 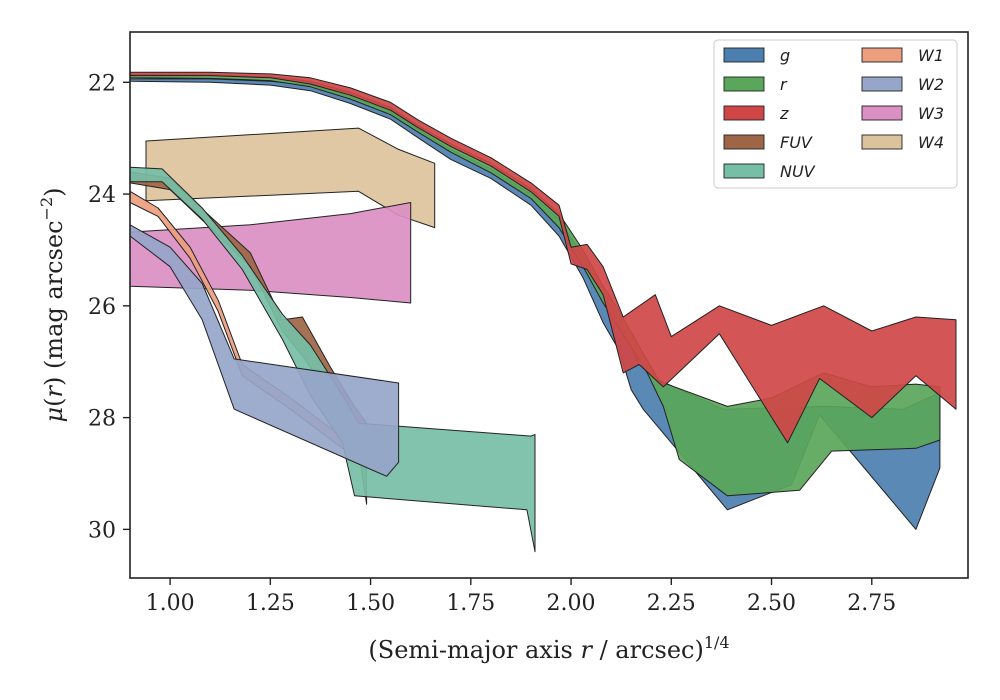 I want to click on legend-label-w3: W3, so click(x=931, y=113).